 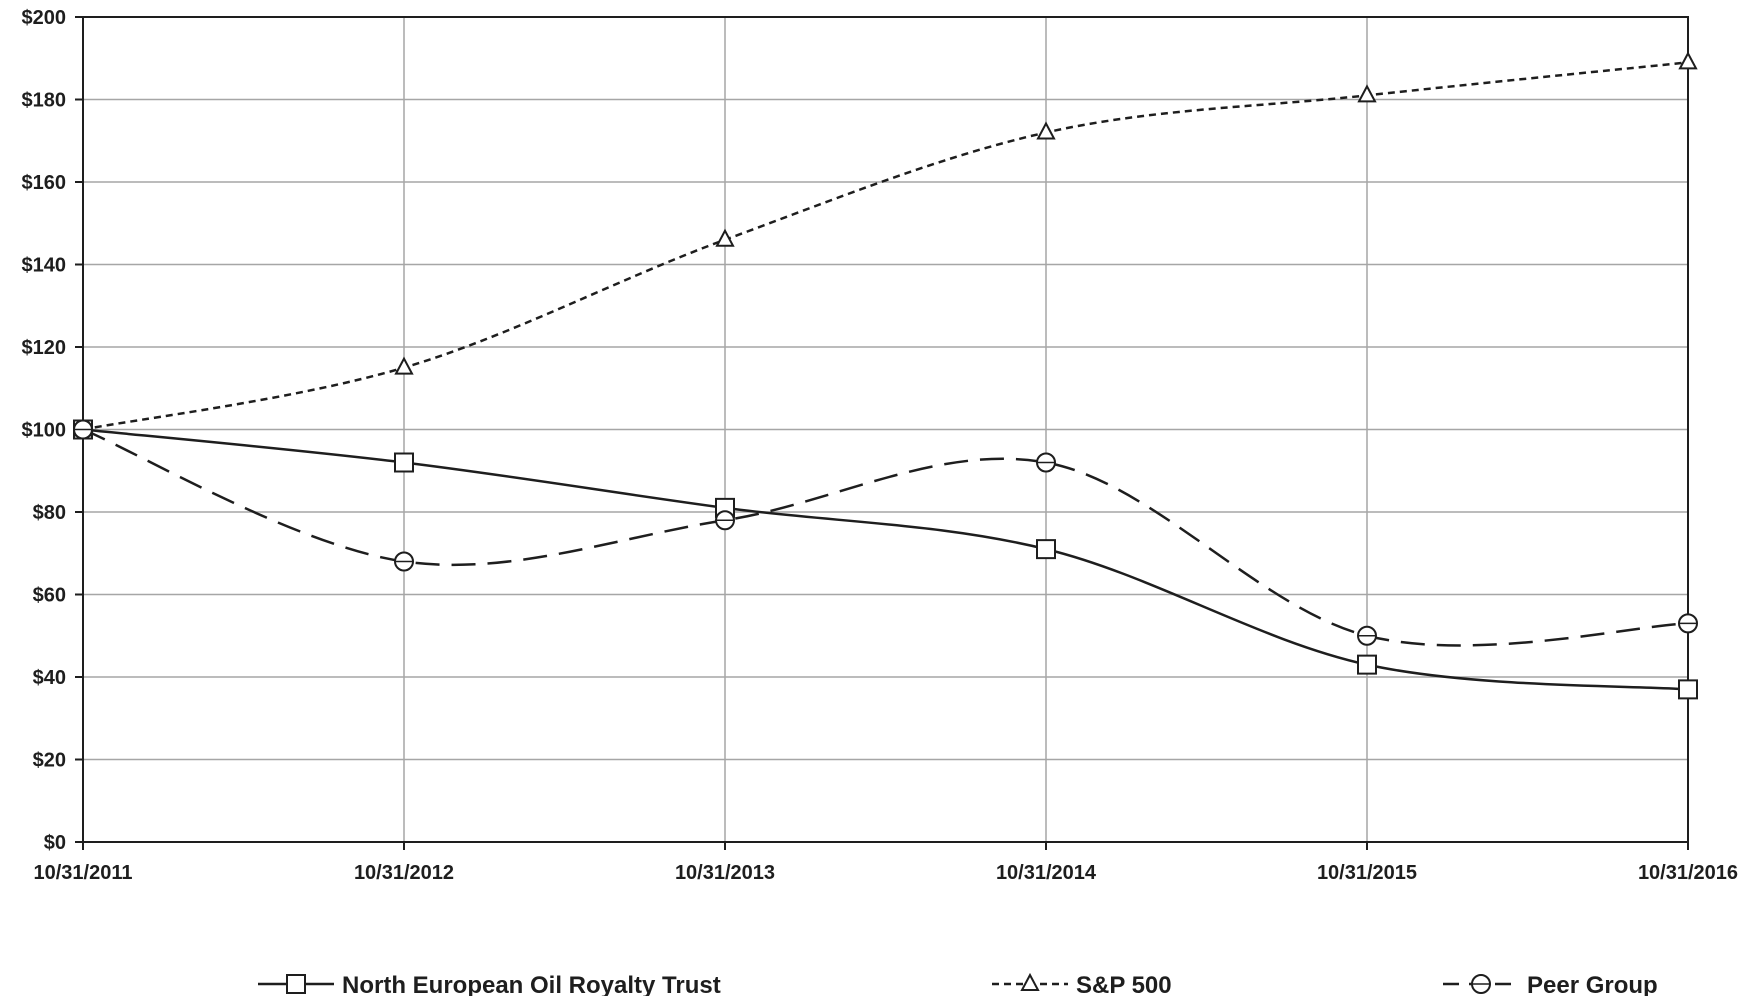 What do you see at coordinates (1124, 984) in the screenshot?
I see `legend-label: S&P 500` at bounding box center [1124, 984].